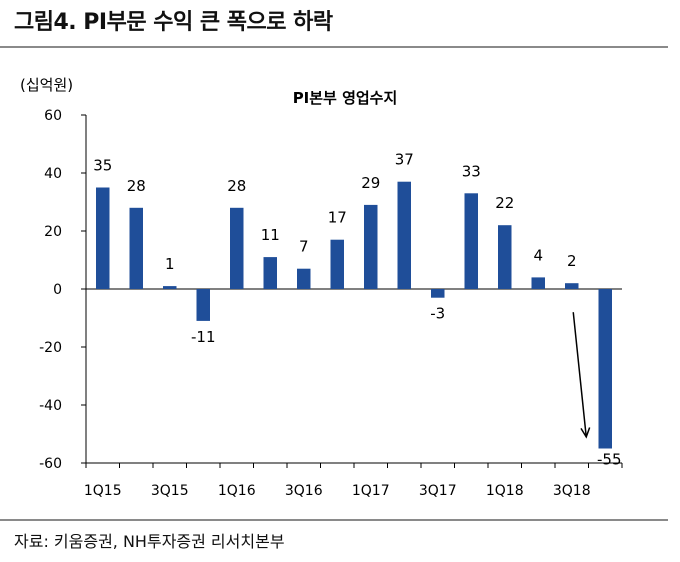 The width and height of the screenshot is (680, 562). What do you see at coordinates (505, 491) in the screenshot?
I see `x-tick-label: 1Q18` at bounding box center [505, 491].